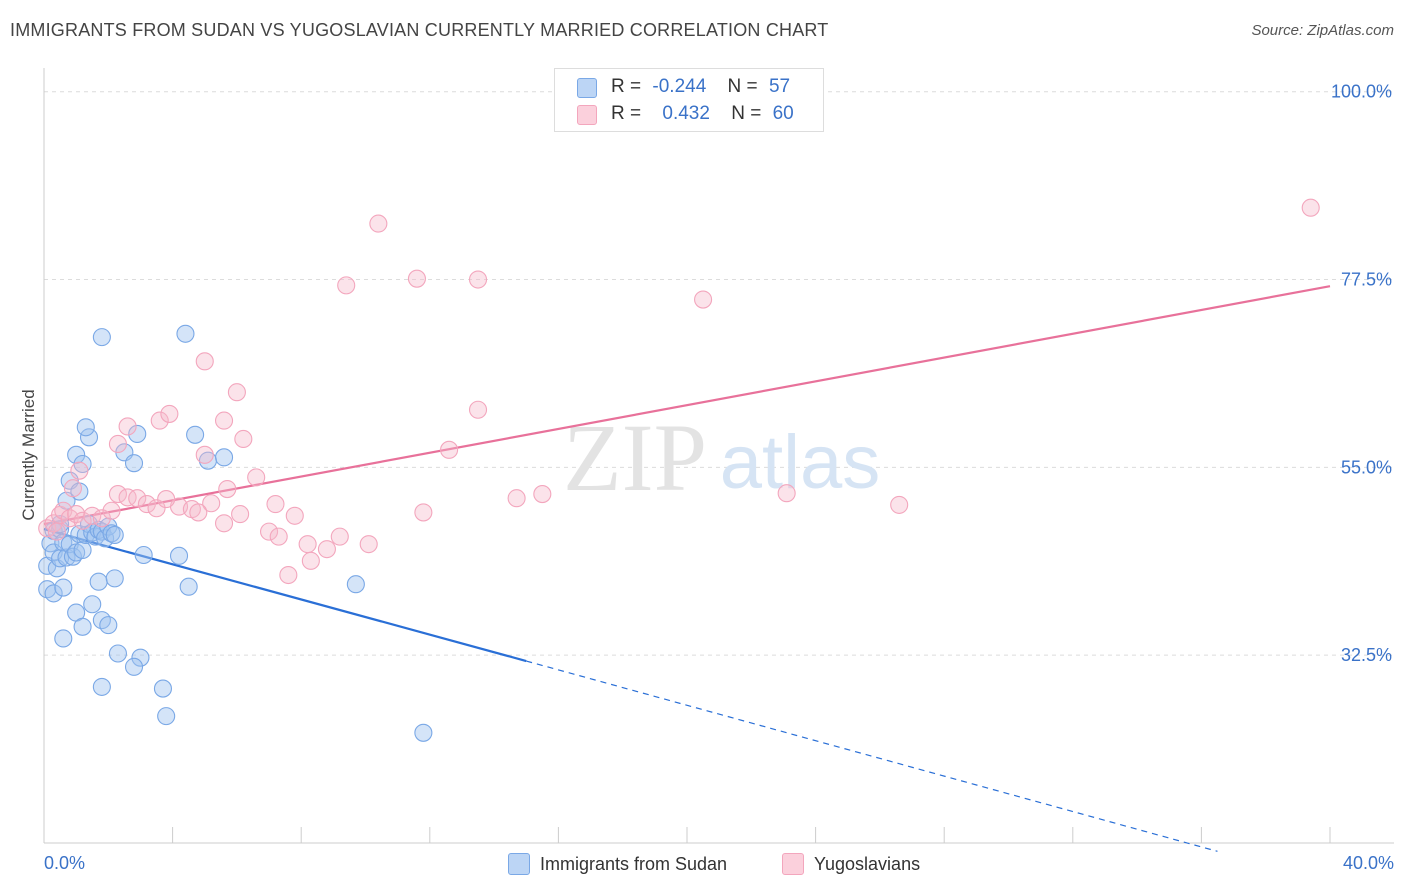  What do you see at coordinates (28, 454) in the screenshot?
I see `y-axis-title: Currently Married` at bounding box center [28, 454].